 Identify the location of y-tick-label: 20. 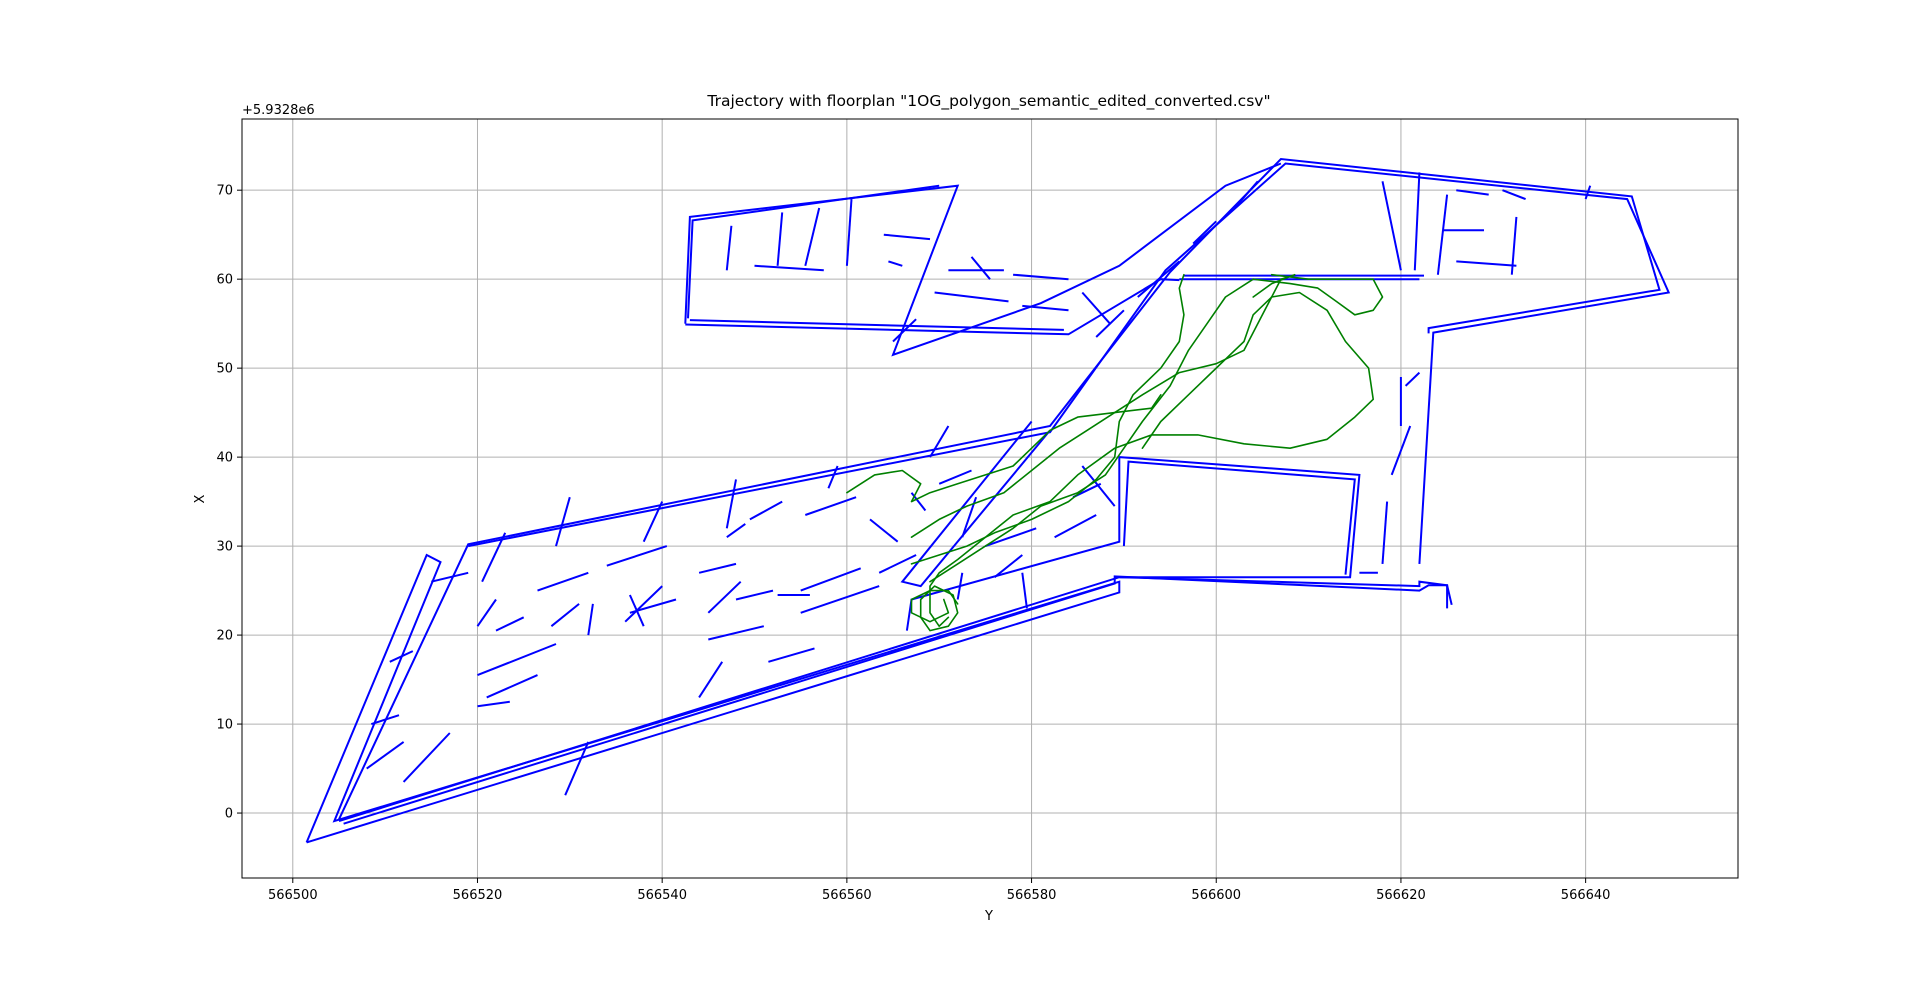
(224, 636).